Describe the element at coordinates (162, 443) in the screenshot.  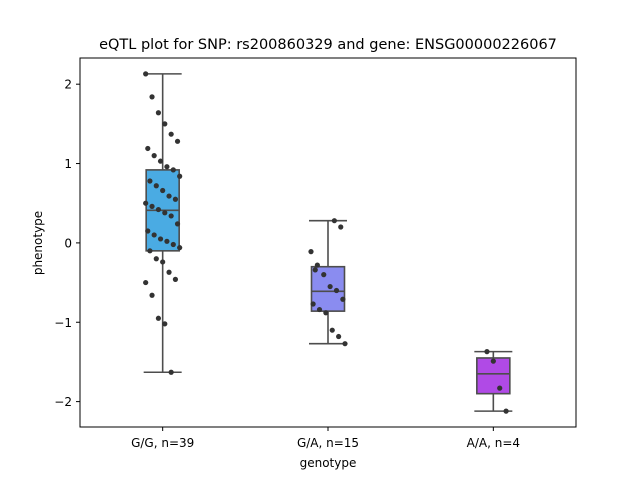
I see `x-tick-label: G/G, n=39` at that location.